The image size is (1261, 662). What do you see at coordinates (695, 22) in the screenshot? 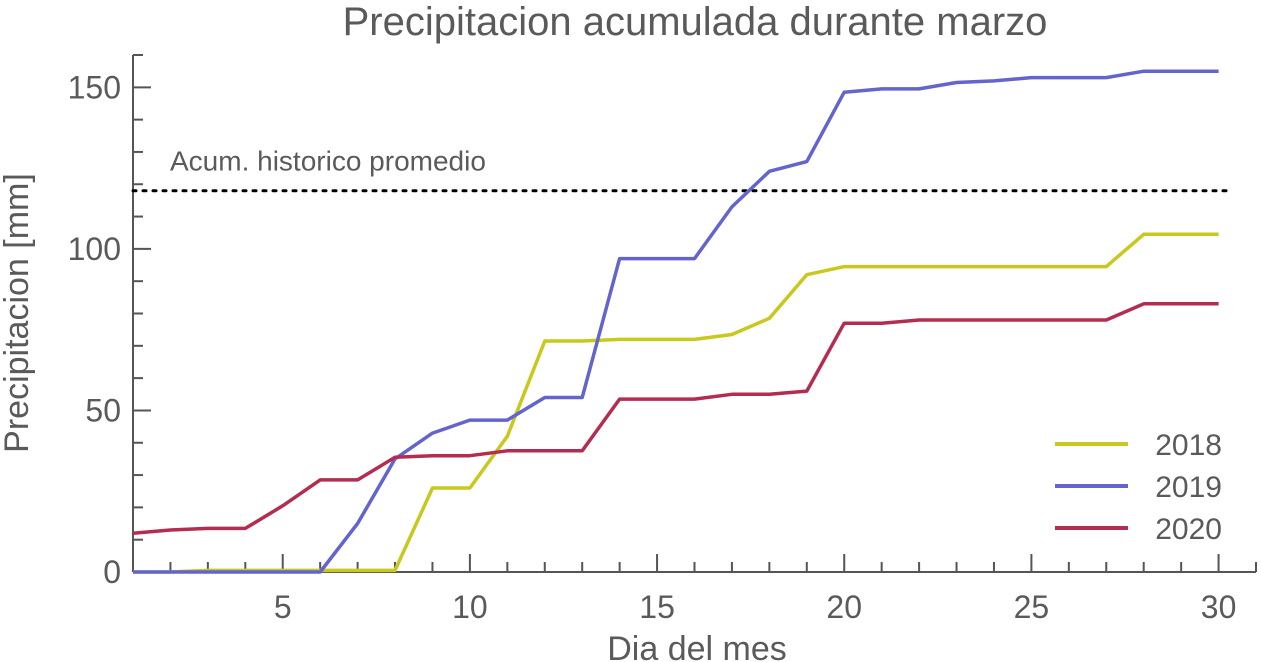
I see `chart-title: Precipitacion acumulada durante marzo` at bounding box center [695, 22].